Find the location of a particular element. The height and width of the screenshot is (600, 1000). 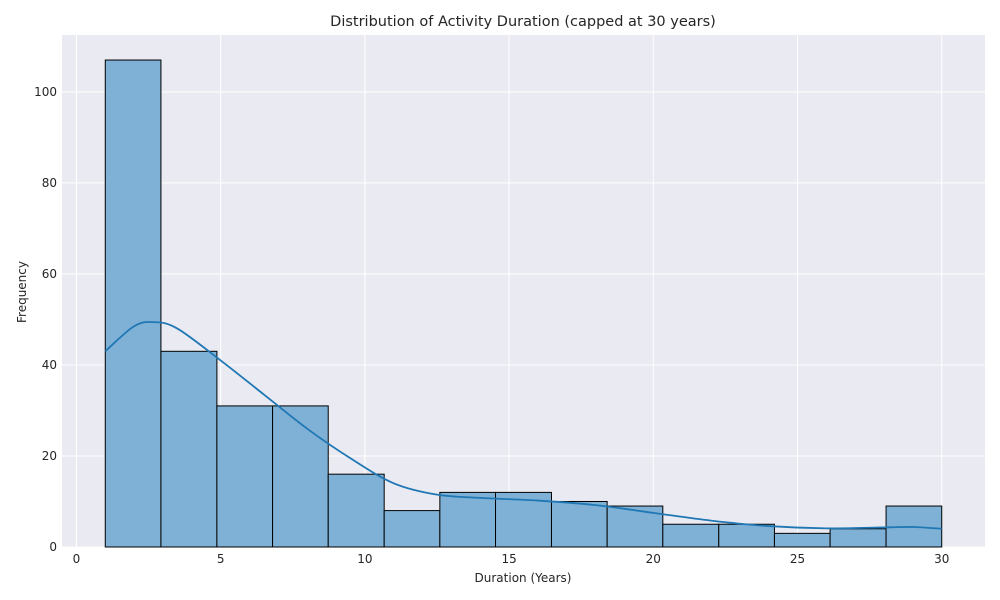

y-tick-label: 100 is located at coordinates (45, 92).